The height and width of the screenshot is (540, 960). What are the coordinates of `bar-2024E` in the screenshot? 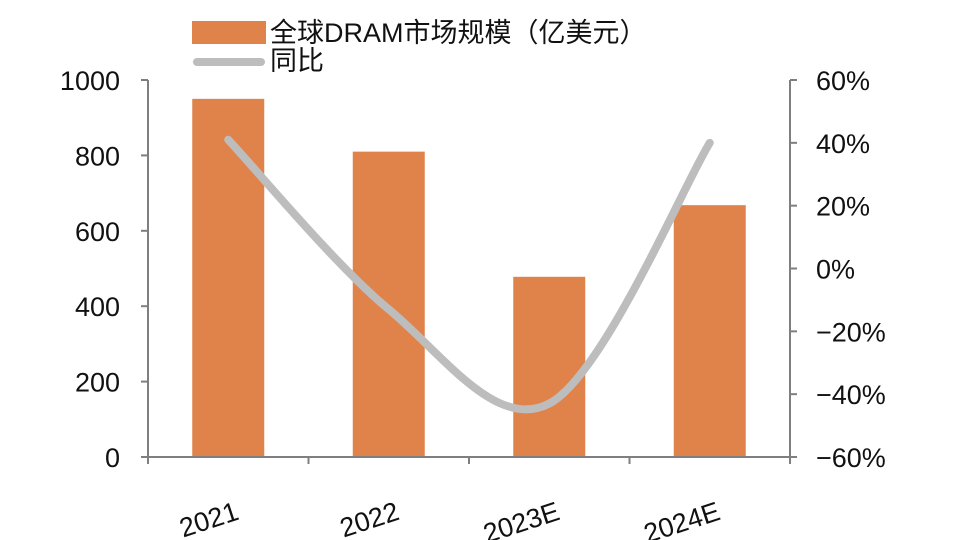 It's located at (709, 331).